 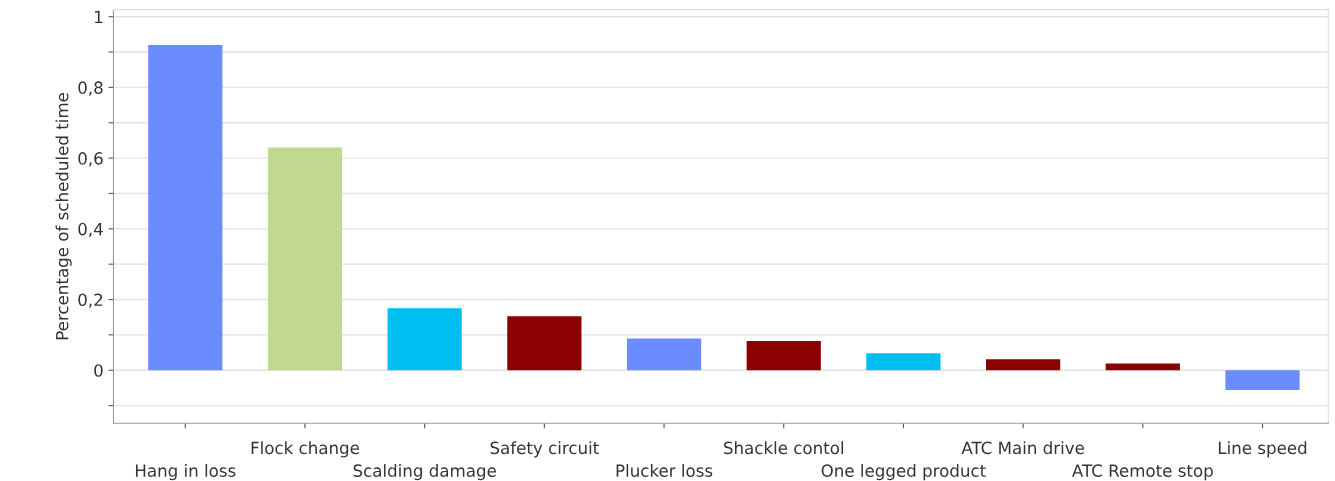 What do you see at coordinates (1142, 472) in the screenshot?
I see `x-tick-label: ATC Remote stop` at bounding box center [1142, 472].